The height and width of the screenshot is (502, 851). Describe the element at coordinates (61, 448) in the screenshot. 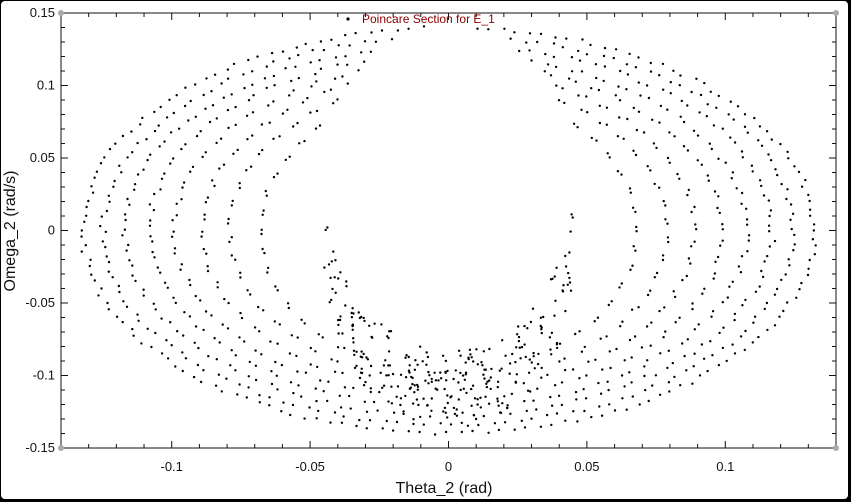

I see `corner-handle-bottom-left` at that location.